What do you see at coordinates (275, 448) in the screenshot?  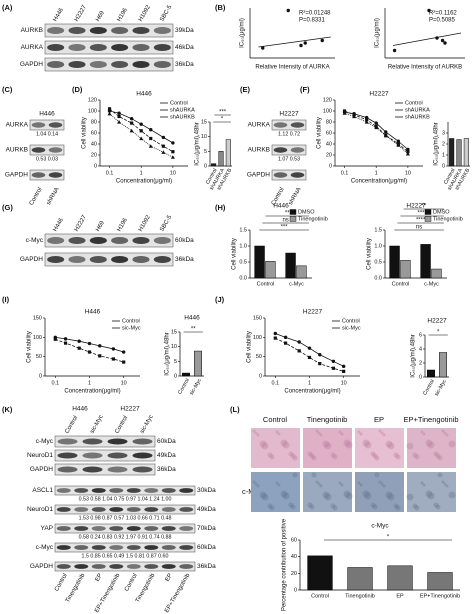 I see `micrograph` at bounding box center [275, 448].